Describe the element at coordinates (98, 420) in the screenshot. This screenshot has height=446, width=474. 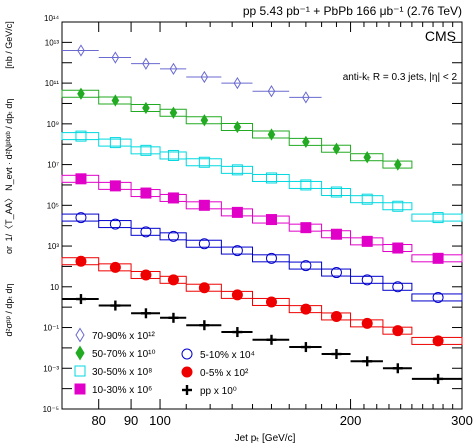
I see `x-tick-label: 80` at that location.